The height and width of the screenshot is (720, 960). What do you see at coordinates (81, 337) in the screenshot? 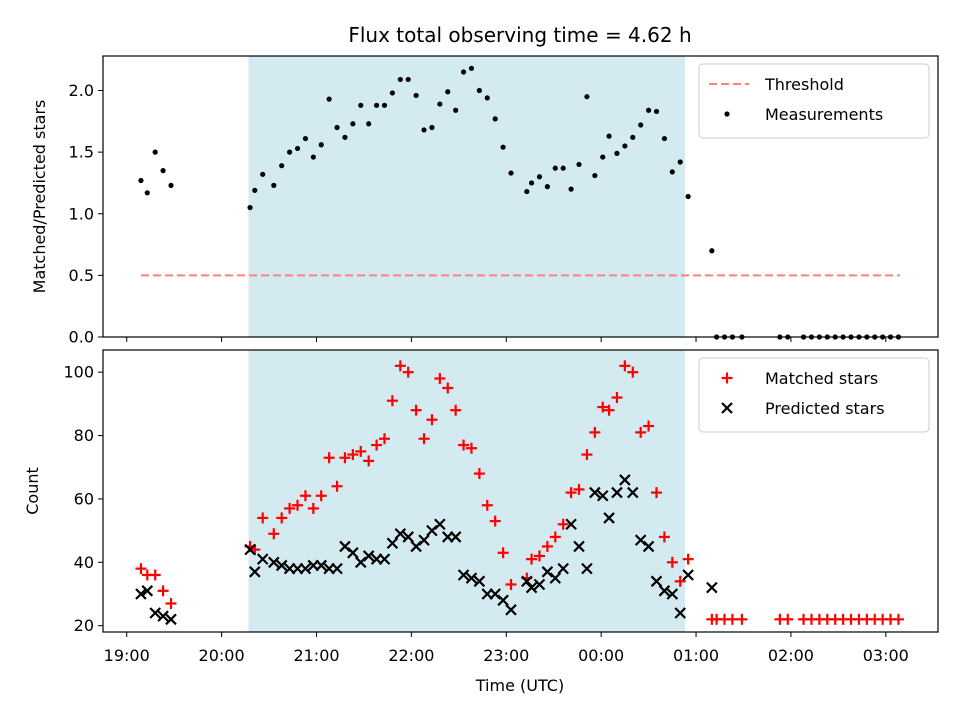
I see `y-tick-label: 0.0` at bounding box center [81, 337].